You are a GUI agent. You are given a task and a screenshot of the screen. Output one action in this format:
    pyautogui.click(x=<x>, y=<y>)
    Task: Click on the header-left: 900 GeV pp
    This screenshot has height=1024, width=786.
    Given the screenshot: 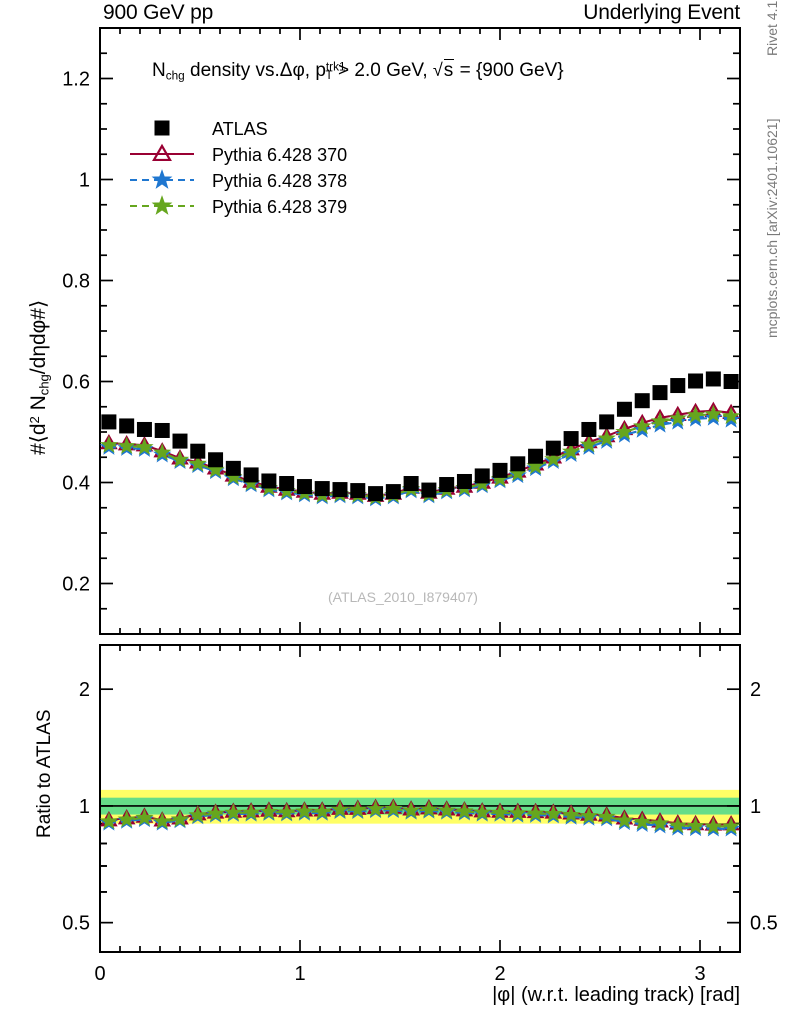 What is the action you would take?
    pyautogui.click(x=158, y=12)
    